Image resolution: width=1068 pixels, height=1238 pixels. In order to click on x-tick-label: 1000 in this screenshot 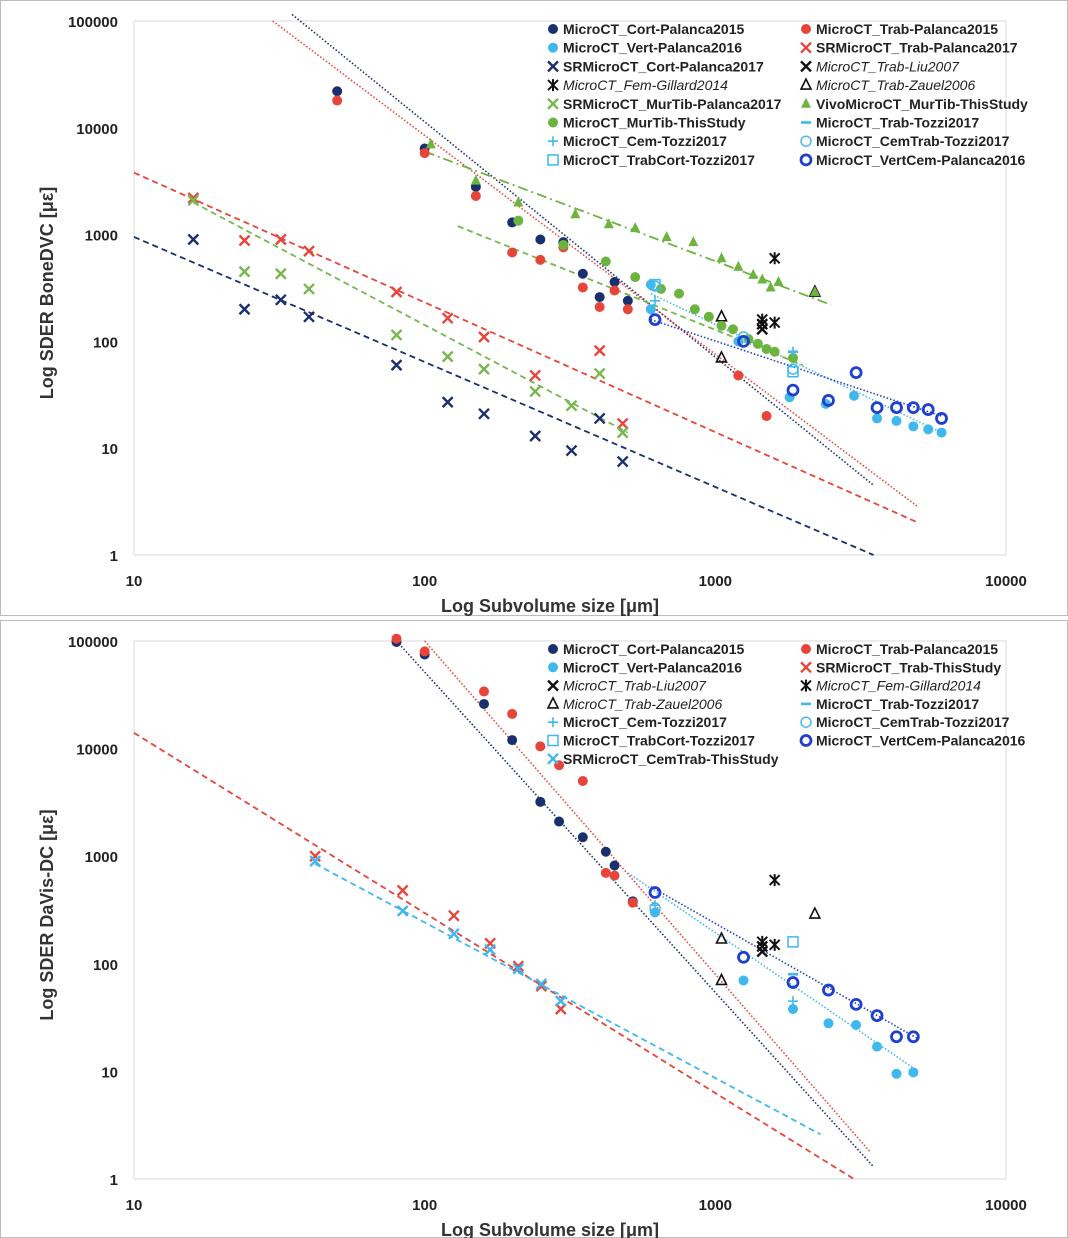, I will do `click(715, 1205)`.